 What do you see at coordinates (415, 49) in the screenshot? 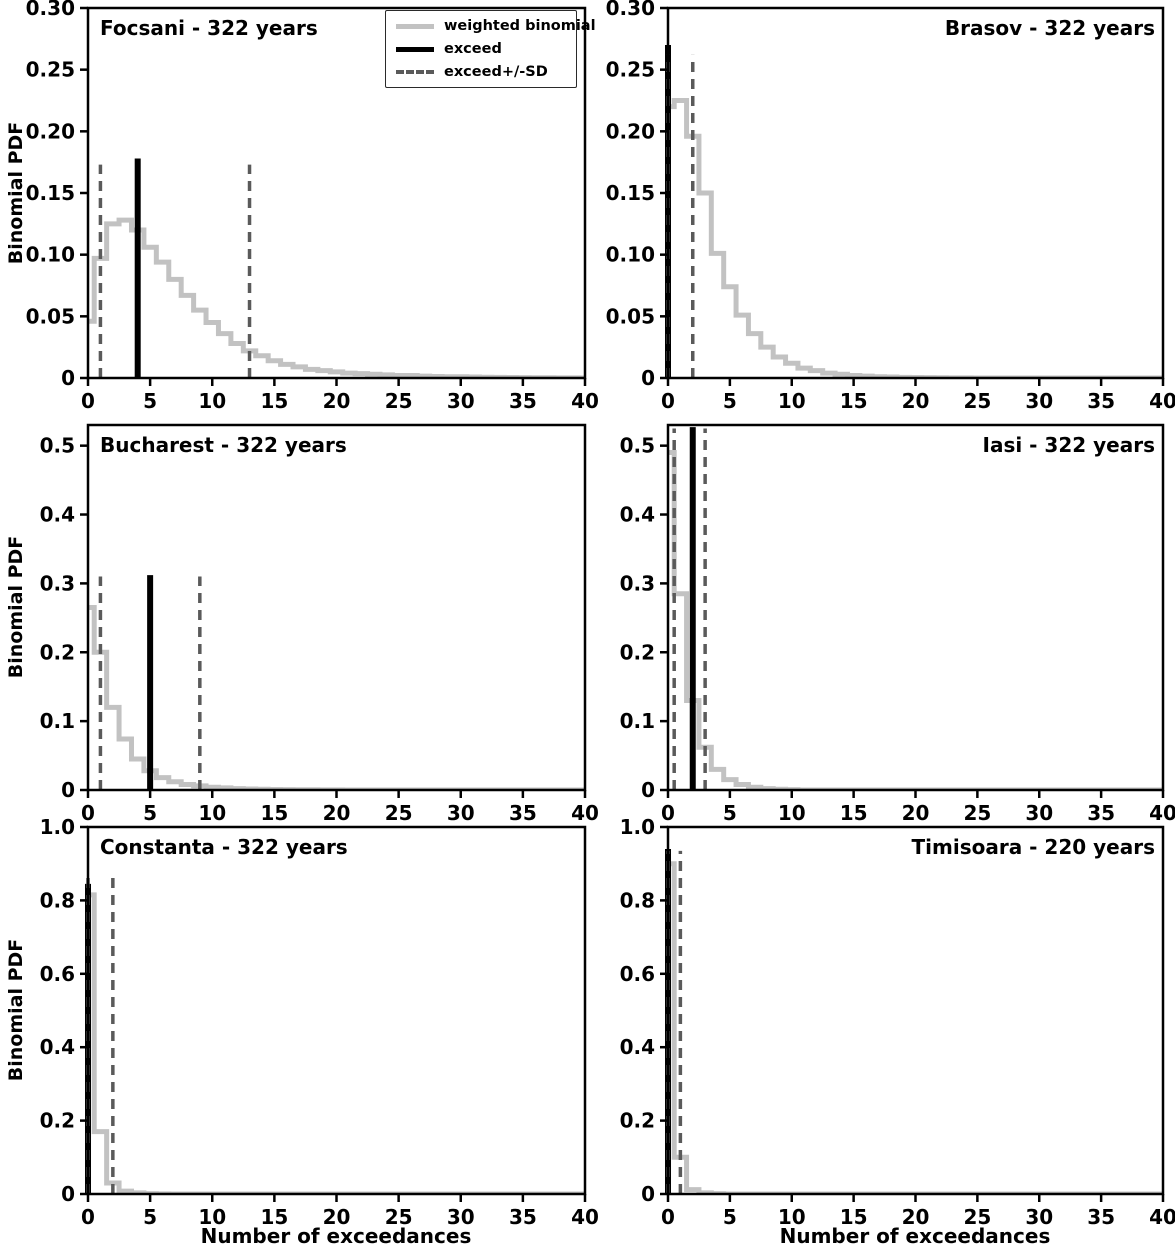
I see `exceed-line-swatch` at bounding box center [415, 49].